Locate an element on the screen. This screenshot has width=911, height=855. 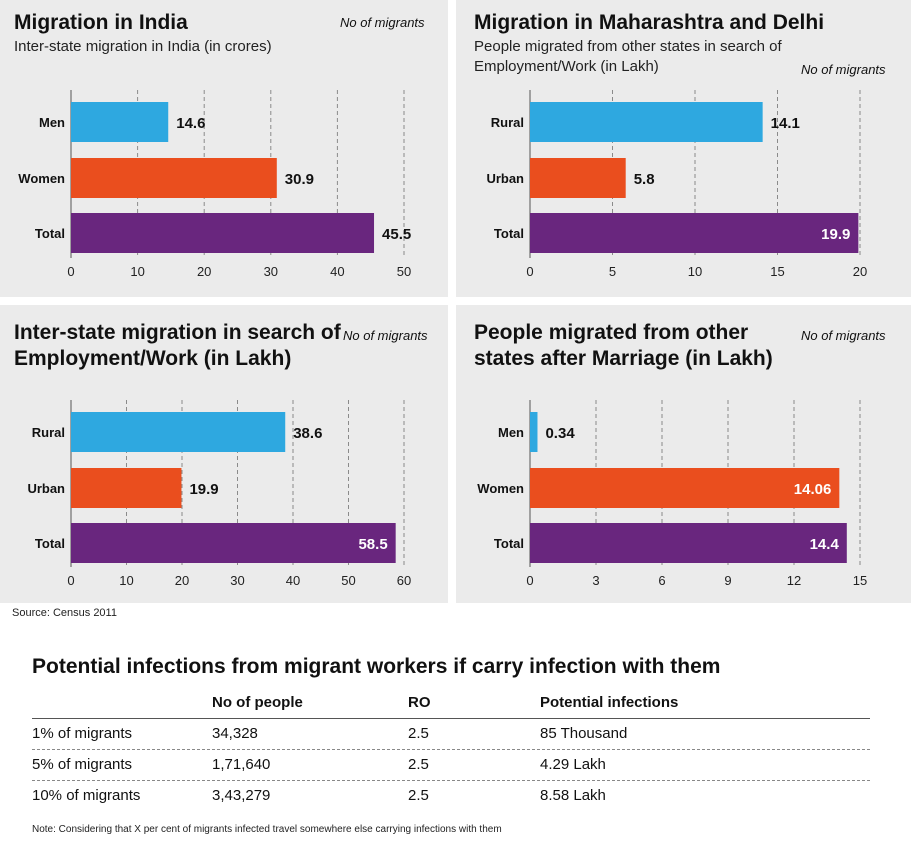
x-tick-label: 60 is located at coordinates (404, 580).